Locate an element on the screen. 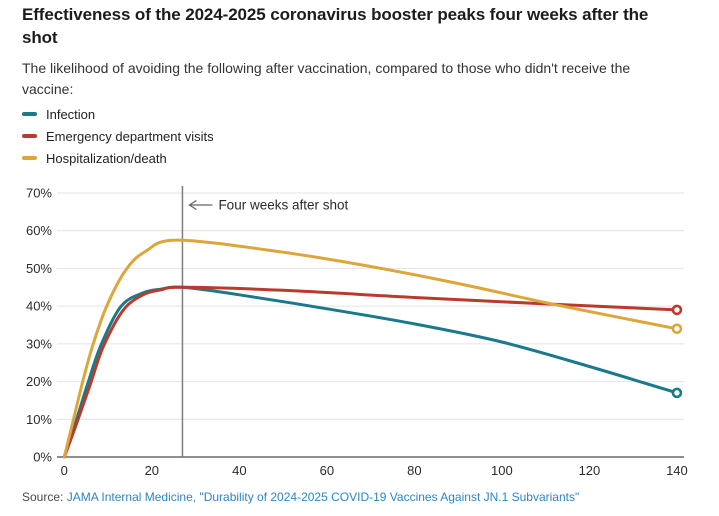 The width and height of the screenshot is (719, 516). y-tick-label-40: 40% is located at coordinates (39, 306).